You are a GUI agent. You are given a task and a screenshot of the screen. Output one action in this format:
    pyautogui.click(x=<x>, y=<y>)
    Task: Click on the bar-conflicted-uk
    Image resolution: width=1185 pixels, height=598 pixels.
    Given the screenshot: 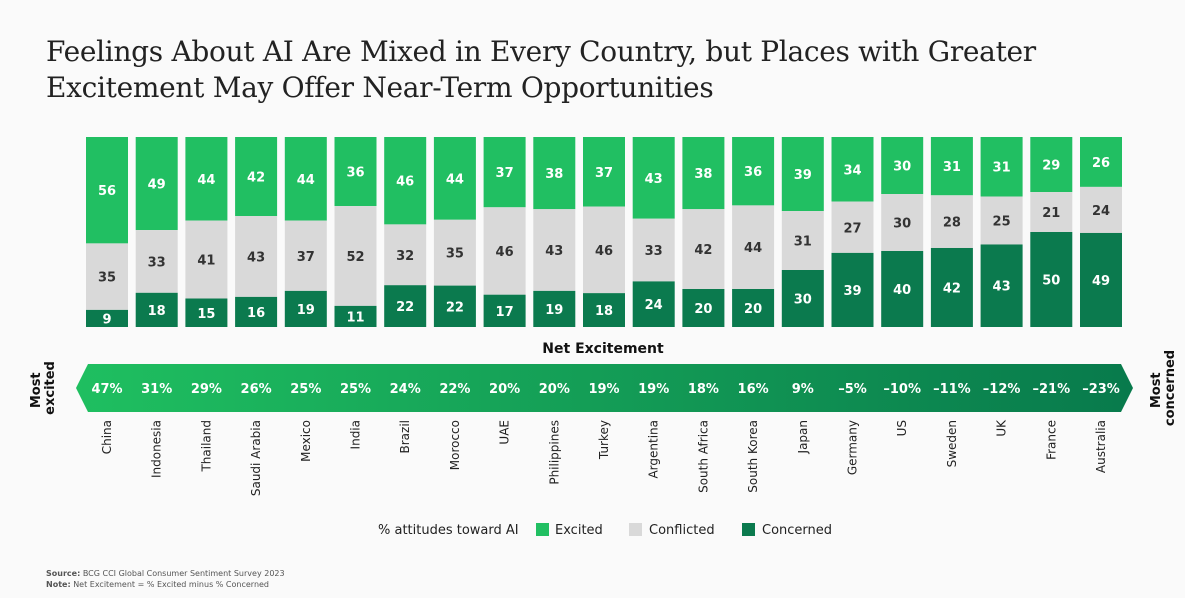 What is the action you would take?
    pyautogui.click(x=1001, y=220)
    